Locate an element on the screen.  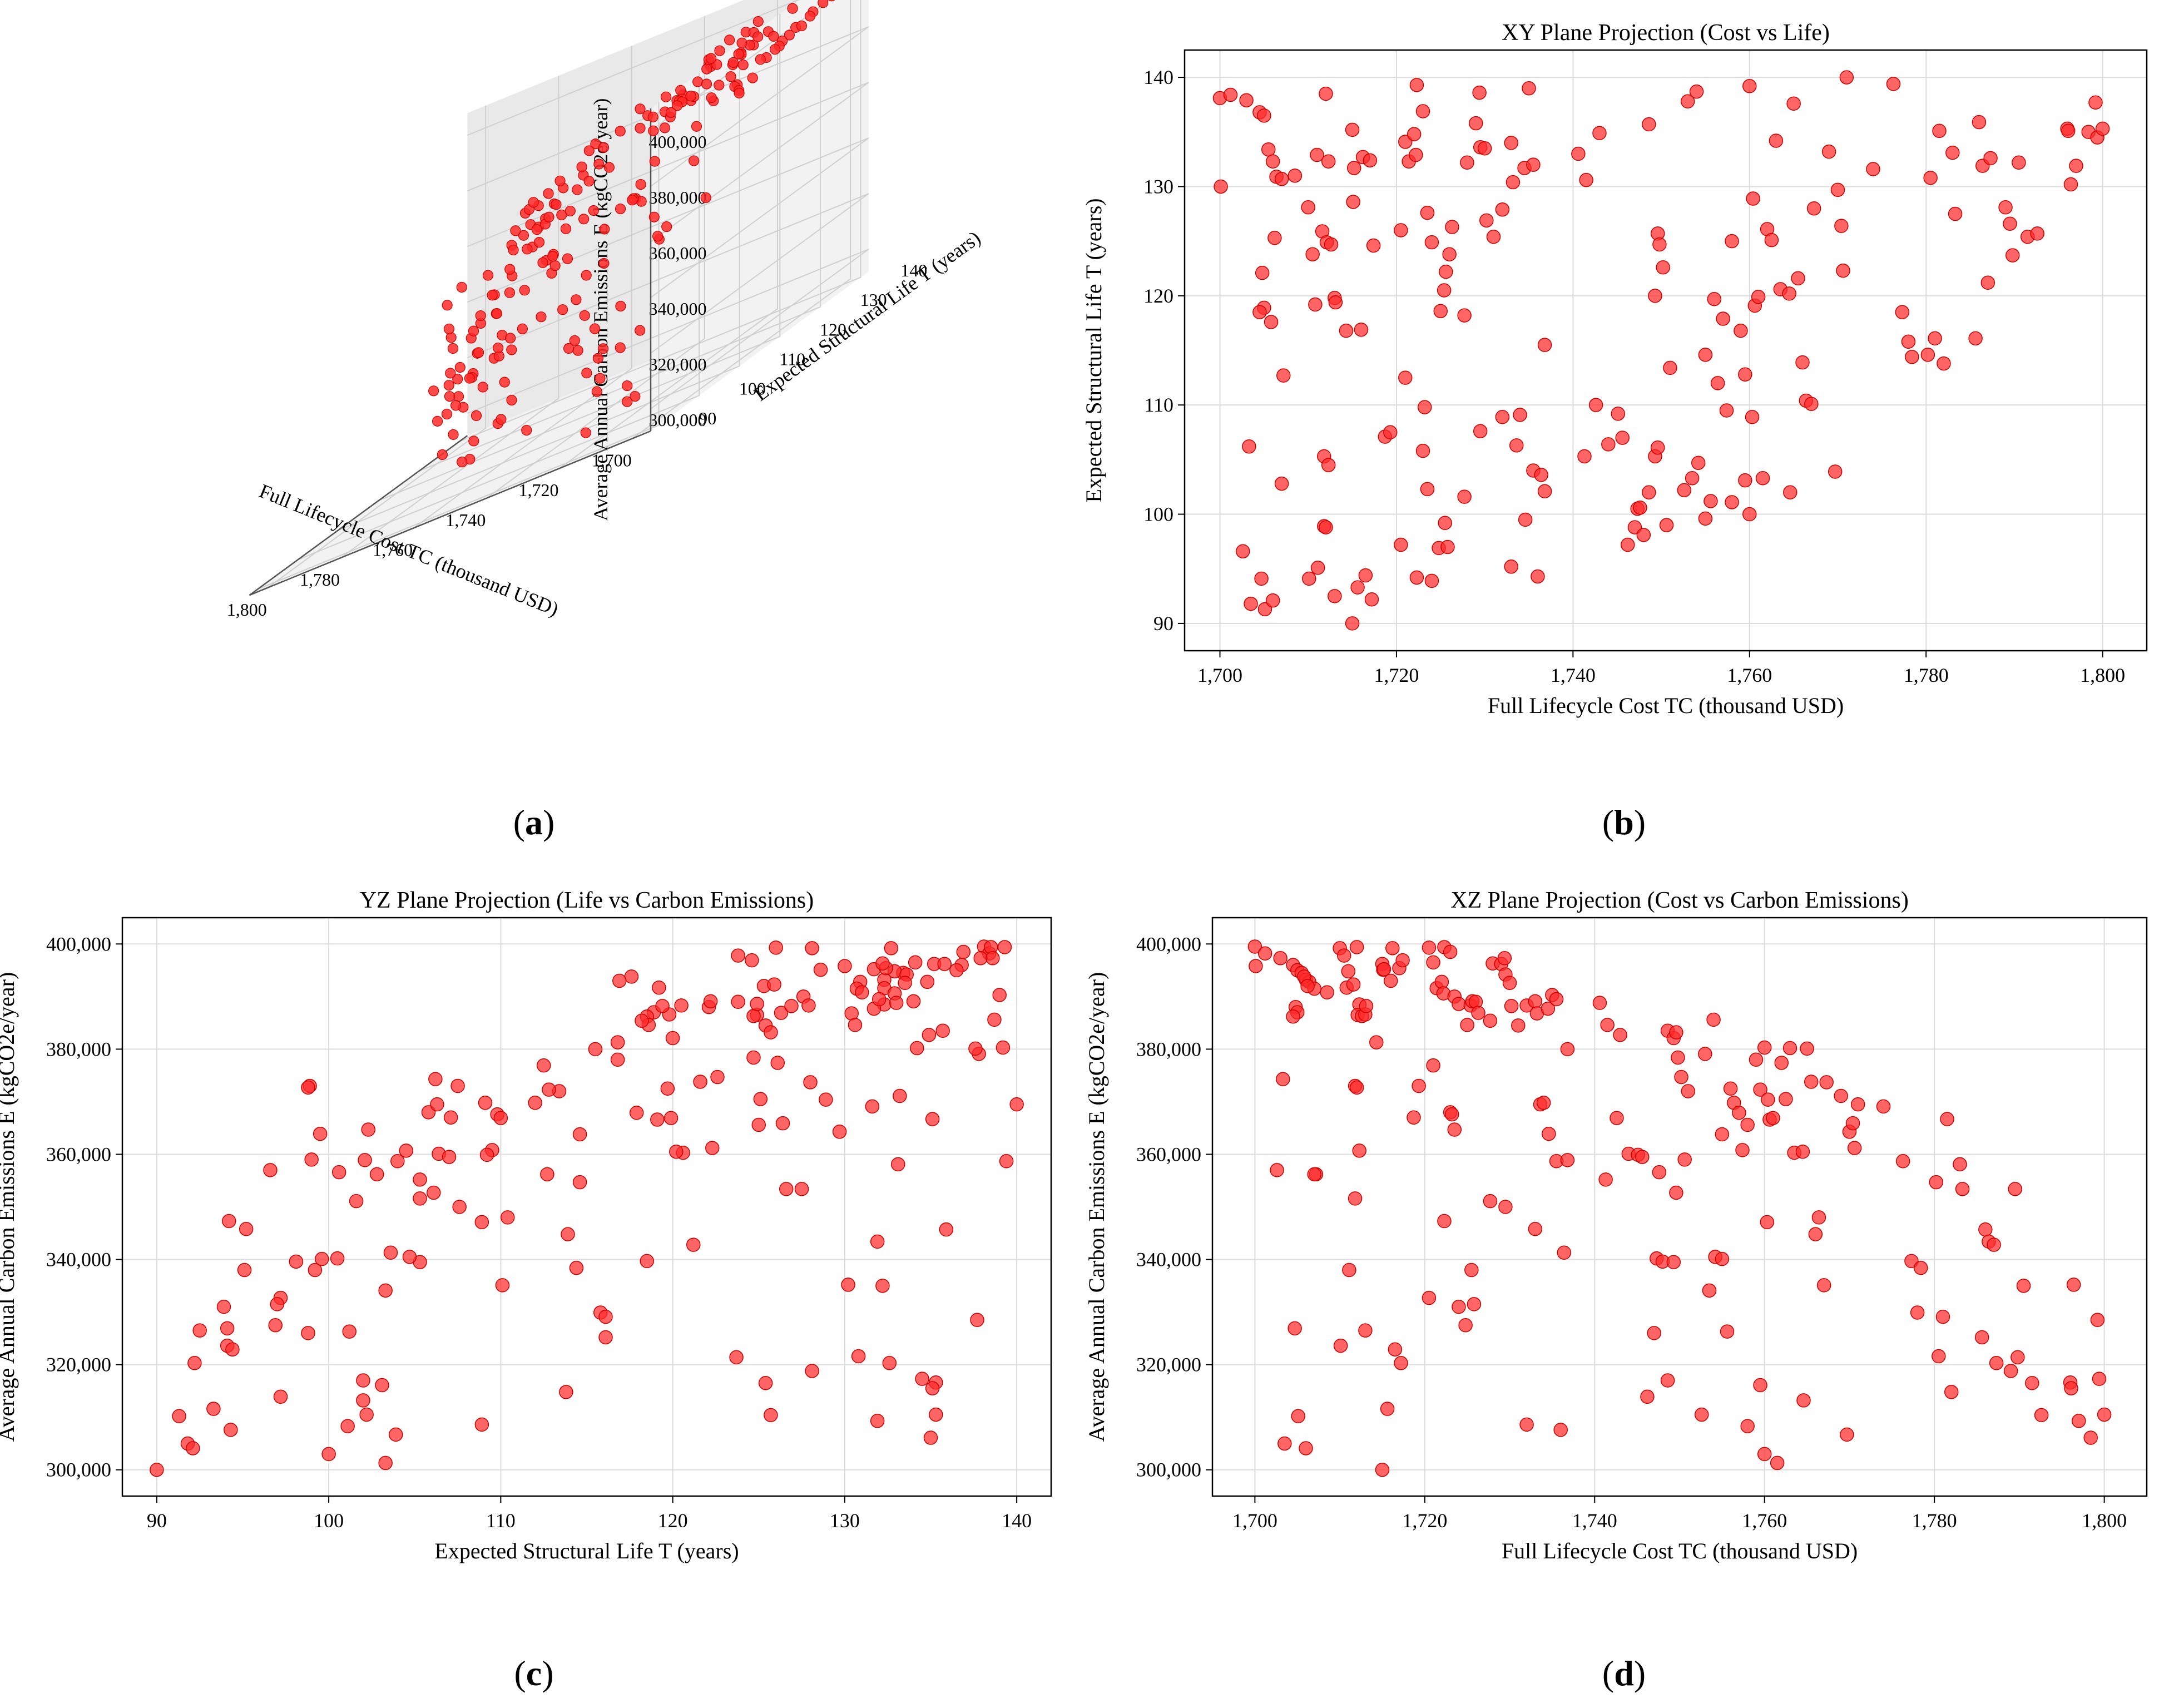
y-tick-label-b: 90 is located at coordinates (1163, 623).